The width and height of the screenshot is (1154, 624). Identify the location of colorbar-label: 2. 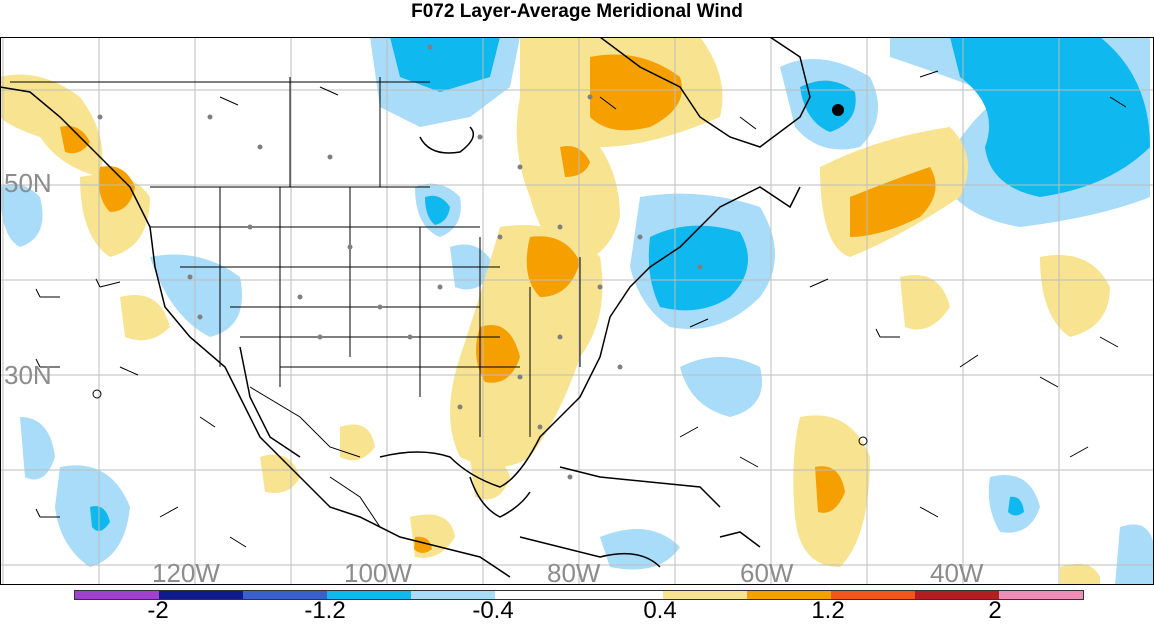
(995, 610).